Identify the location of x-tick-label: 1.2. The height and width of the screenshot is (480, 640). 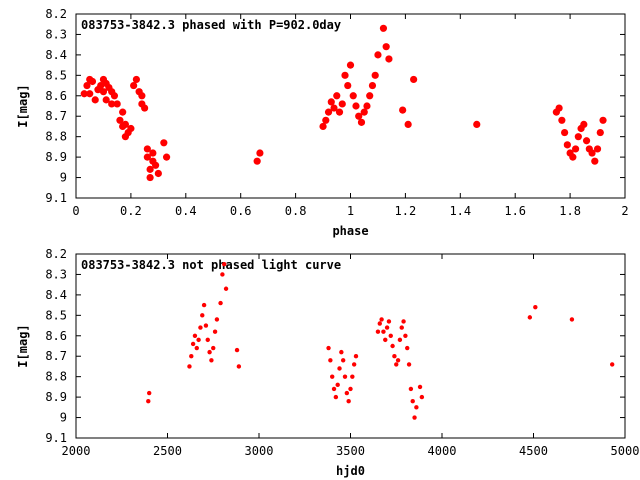
(406, 211).